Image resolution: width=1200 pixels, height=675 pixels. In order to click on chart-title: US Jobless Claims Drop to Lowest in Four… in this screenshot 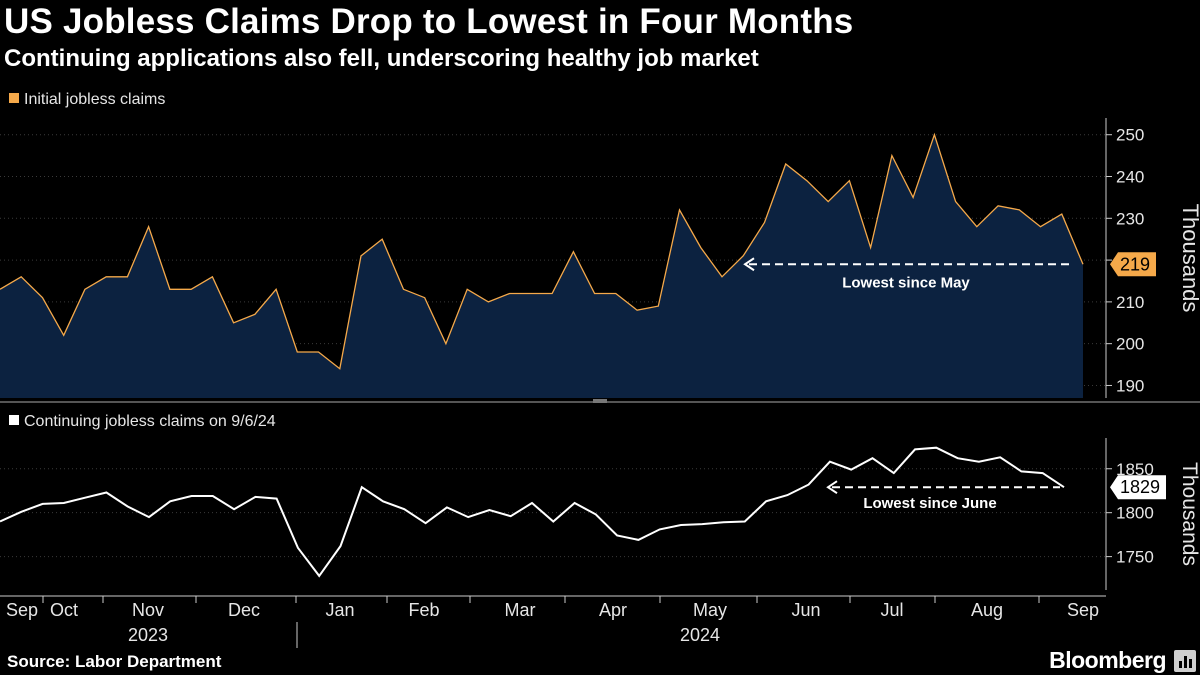, I will do `click(429, 21)`.